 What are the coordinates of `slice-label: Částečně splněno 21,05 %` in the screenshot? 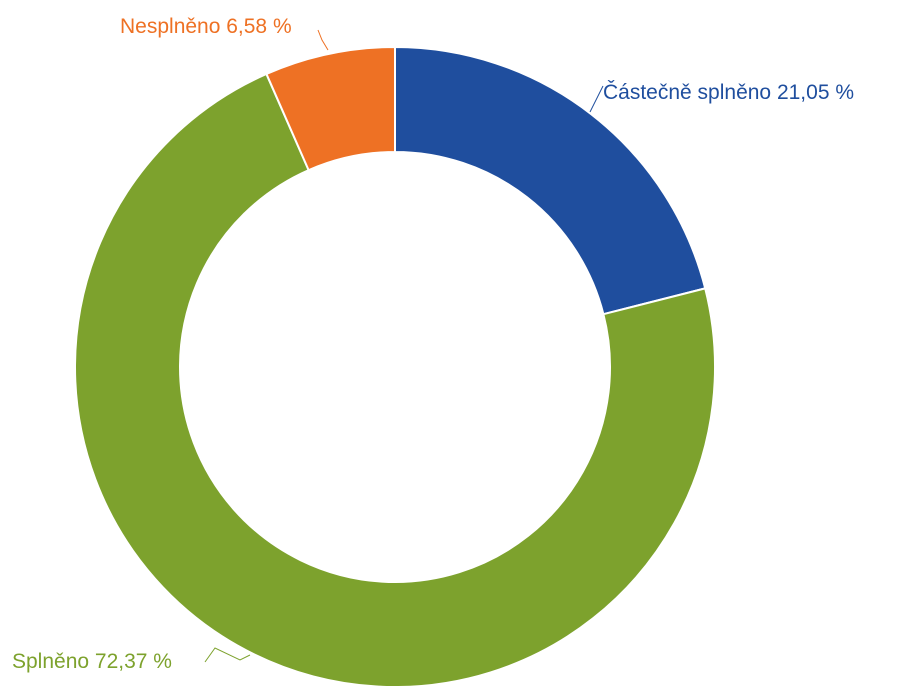 It's located at (728, 92).